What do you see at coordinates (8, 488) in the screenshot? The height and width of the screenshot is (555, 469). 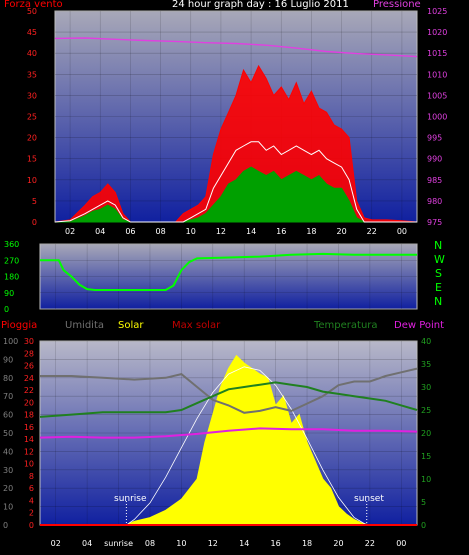 I see `y-humidity-tick-label: 20` at bounding box center [8, 488].